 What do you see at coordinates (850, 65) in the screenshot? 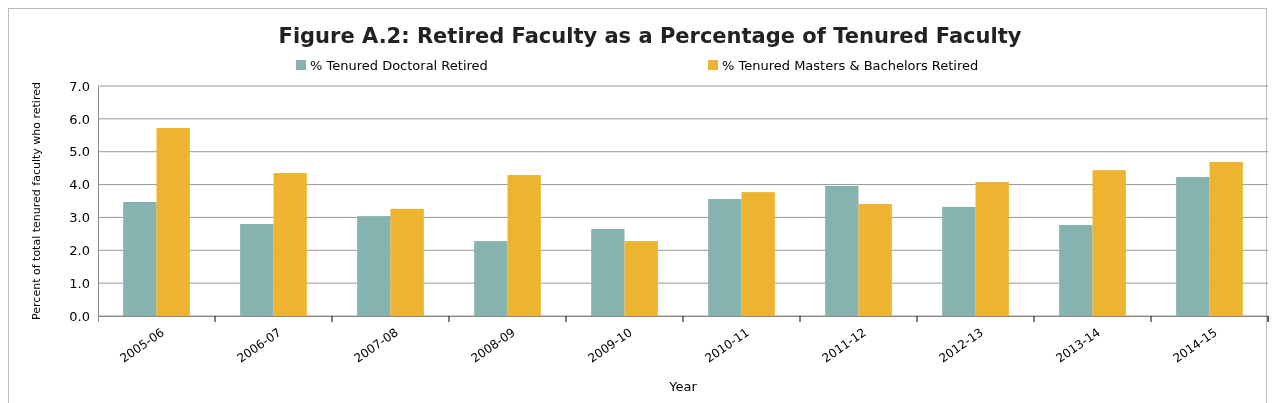
I see `legend-label: % Tenured Masters & Bachelors Retired` at bounding box center [850, 65].